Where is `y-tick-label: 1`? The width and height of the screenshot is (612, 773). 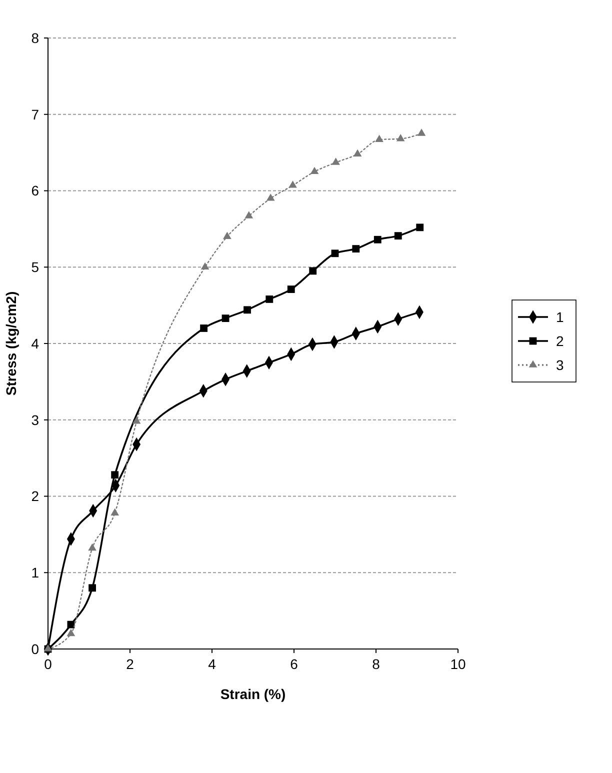
y-tick-label: 1 is located at coordinates (35, 572).